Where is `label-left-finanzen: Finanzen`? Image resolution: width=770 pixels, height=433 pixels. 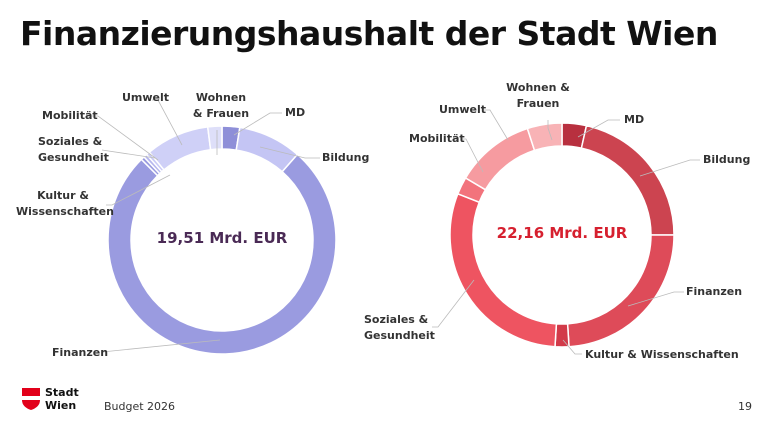
label-left-finanzen: Finanzen is located at coordinates (80, 352).